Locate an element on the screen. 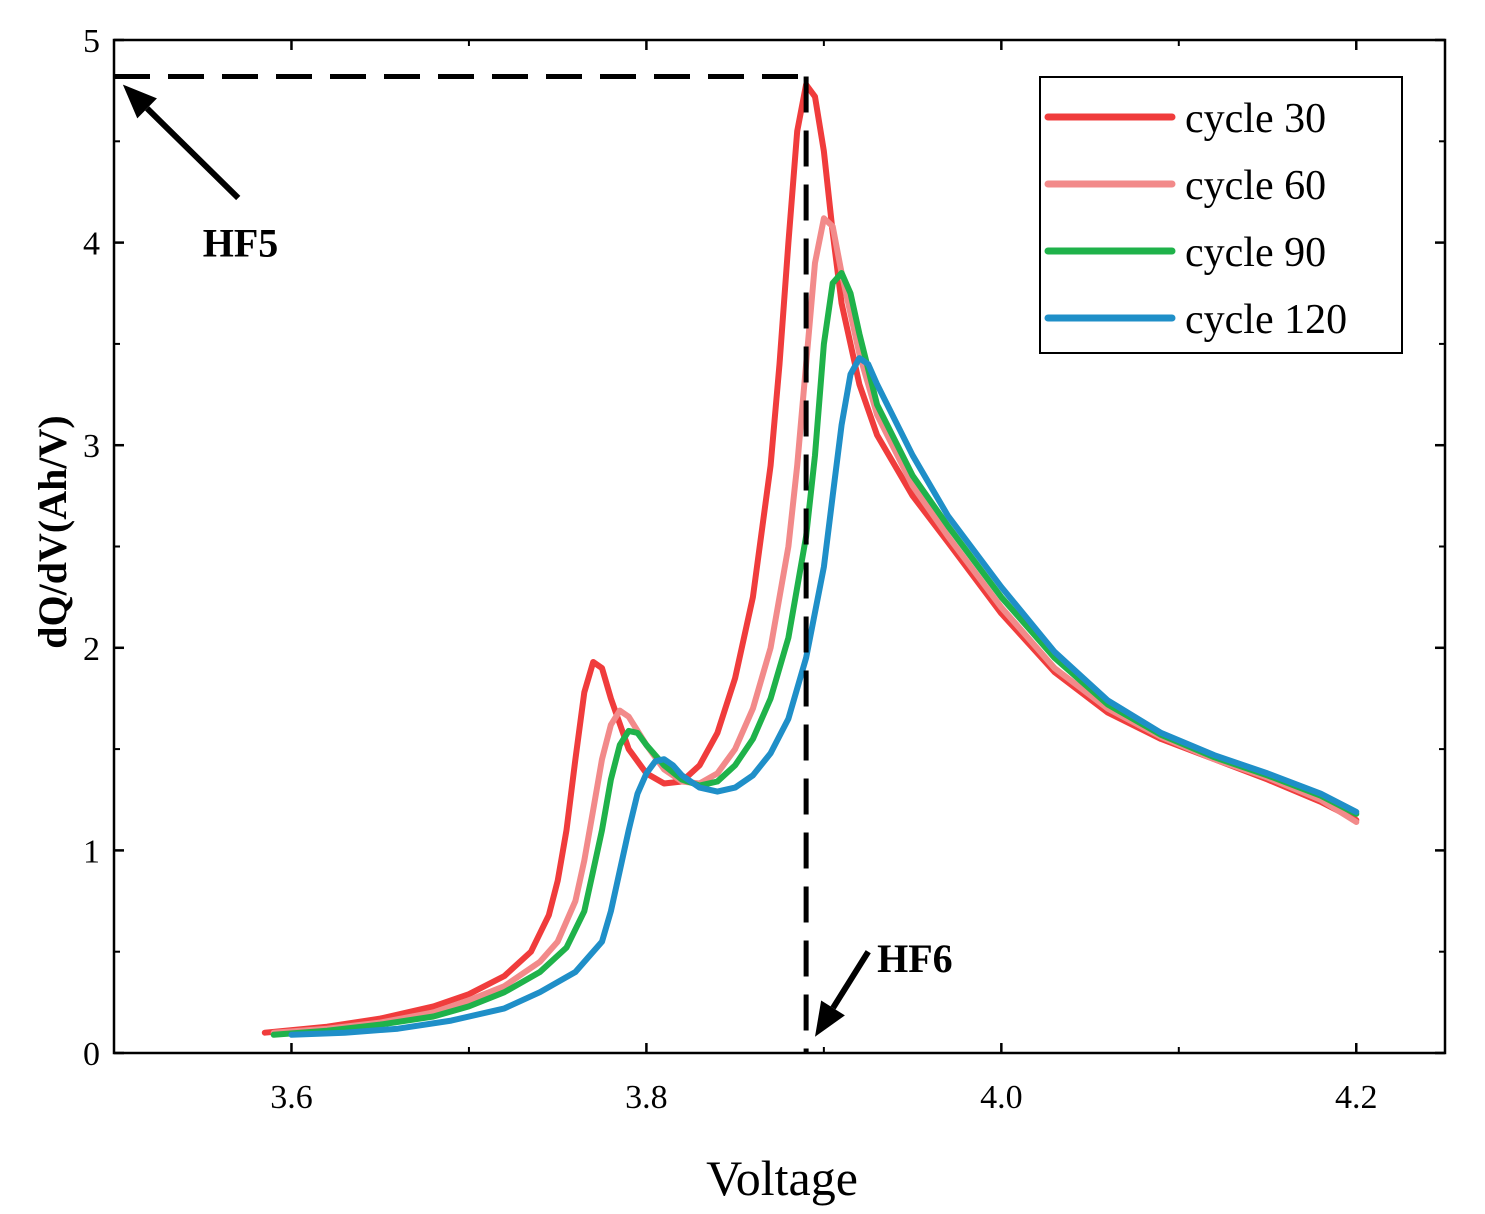 This screenshot has width=1485, height=1214. y-tick-label: 3 is located at coordinates (91, 446).